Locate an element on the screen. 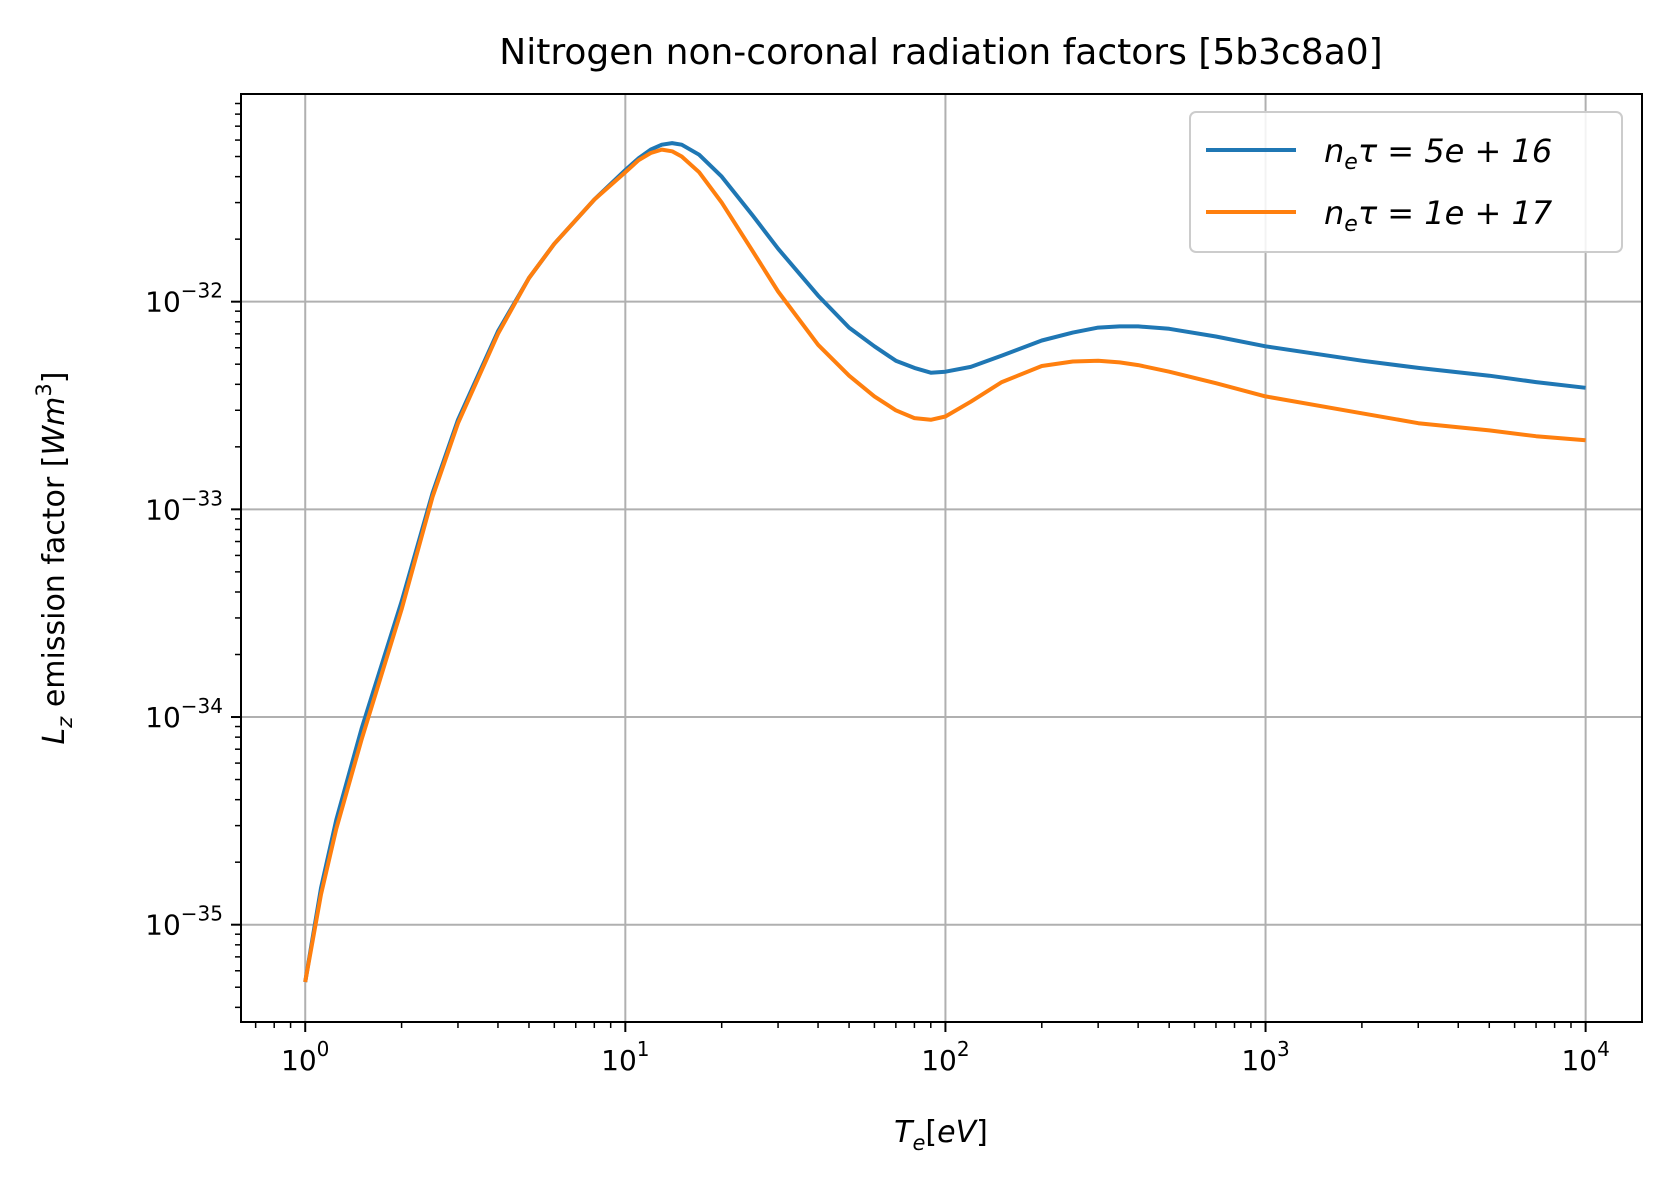  legend: neτ = 5e + 16 neτ = 1e + 17 is located at coordinates (1406, 182).